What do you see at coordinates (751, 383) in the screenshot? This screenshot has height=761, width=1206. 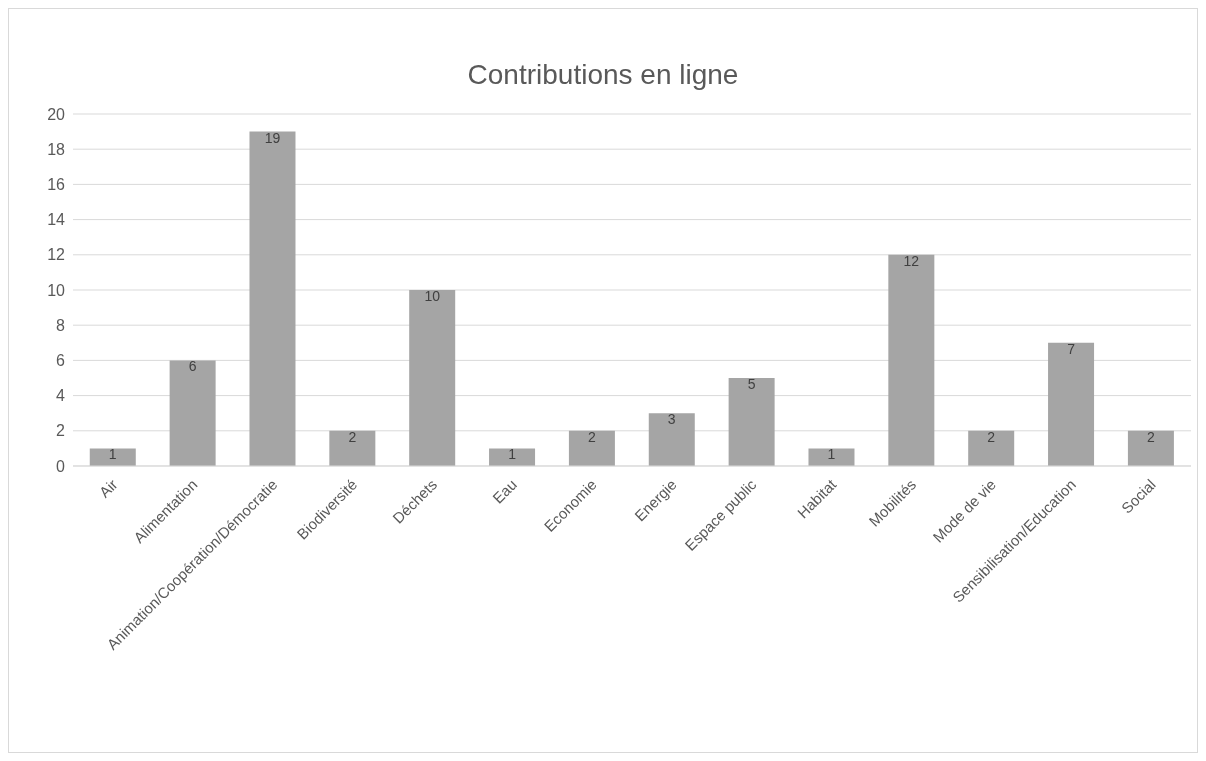 I see `data-label: 5` at bounding box center [751, 383].